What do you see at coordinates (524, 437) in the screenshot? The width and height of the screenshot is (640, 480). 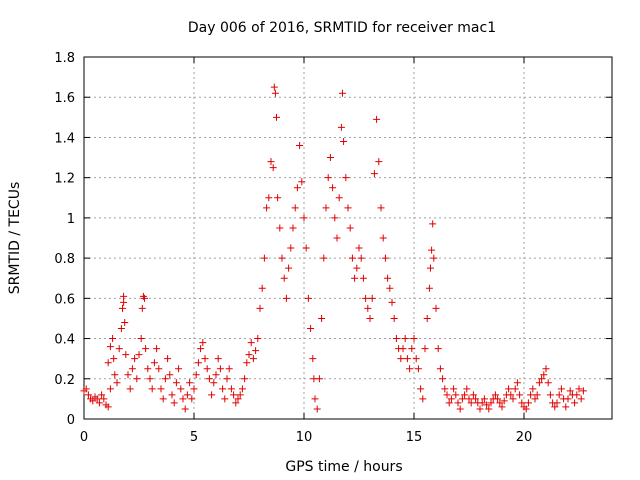 I see `x-tick-label: 20` at bounding box center [524, 437].